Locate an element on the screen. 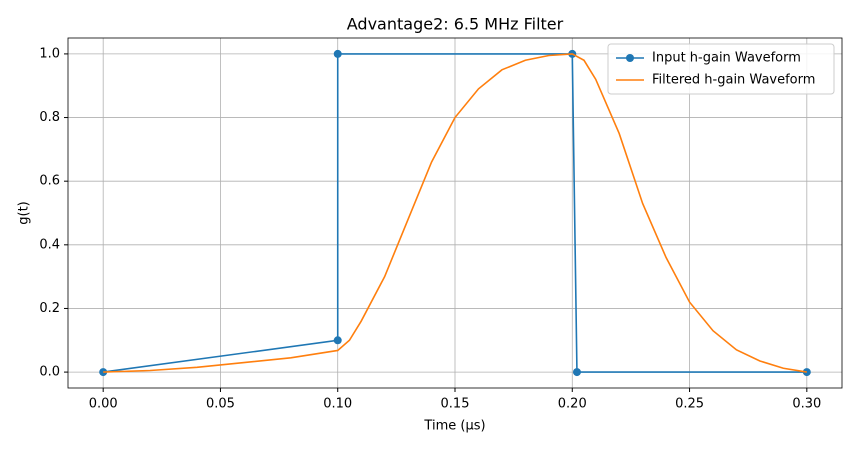 The width and height of the screenshot is (863, 451). legend-label: Filtered h-gain Waveform is located at coordinates (733, 80).